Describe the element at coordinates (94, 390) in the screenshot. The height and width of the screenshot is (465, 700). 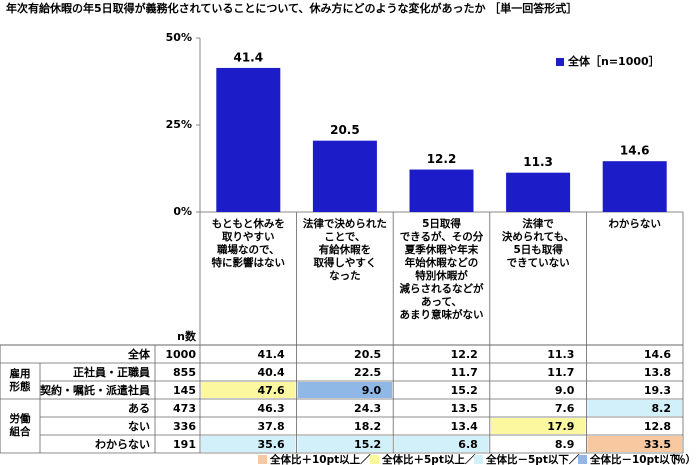
I see `row-label: 契約・嘱託・派遣社員` at that location.